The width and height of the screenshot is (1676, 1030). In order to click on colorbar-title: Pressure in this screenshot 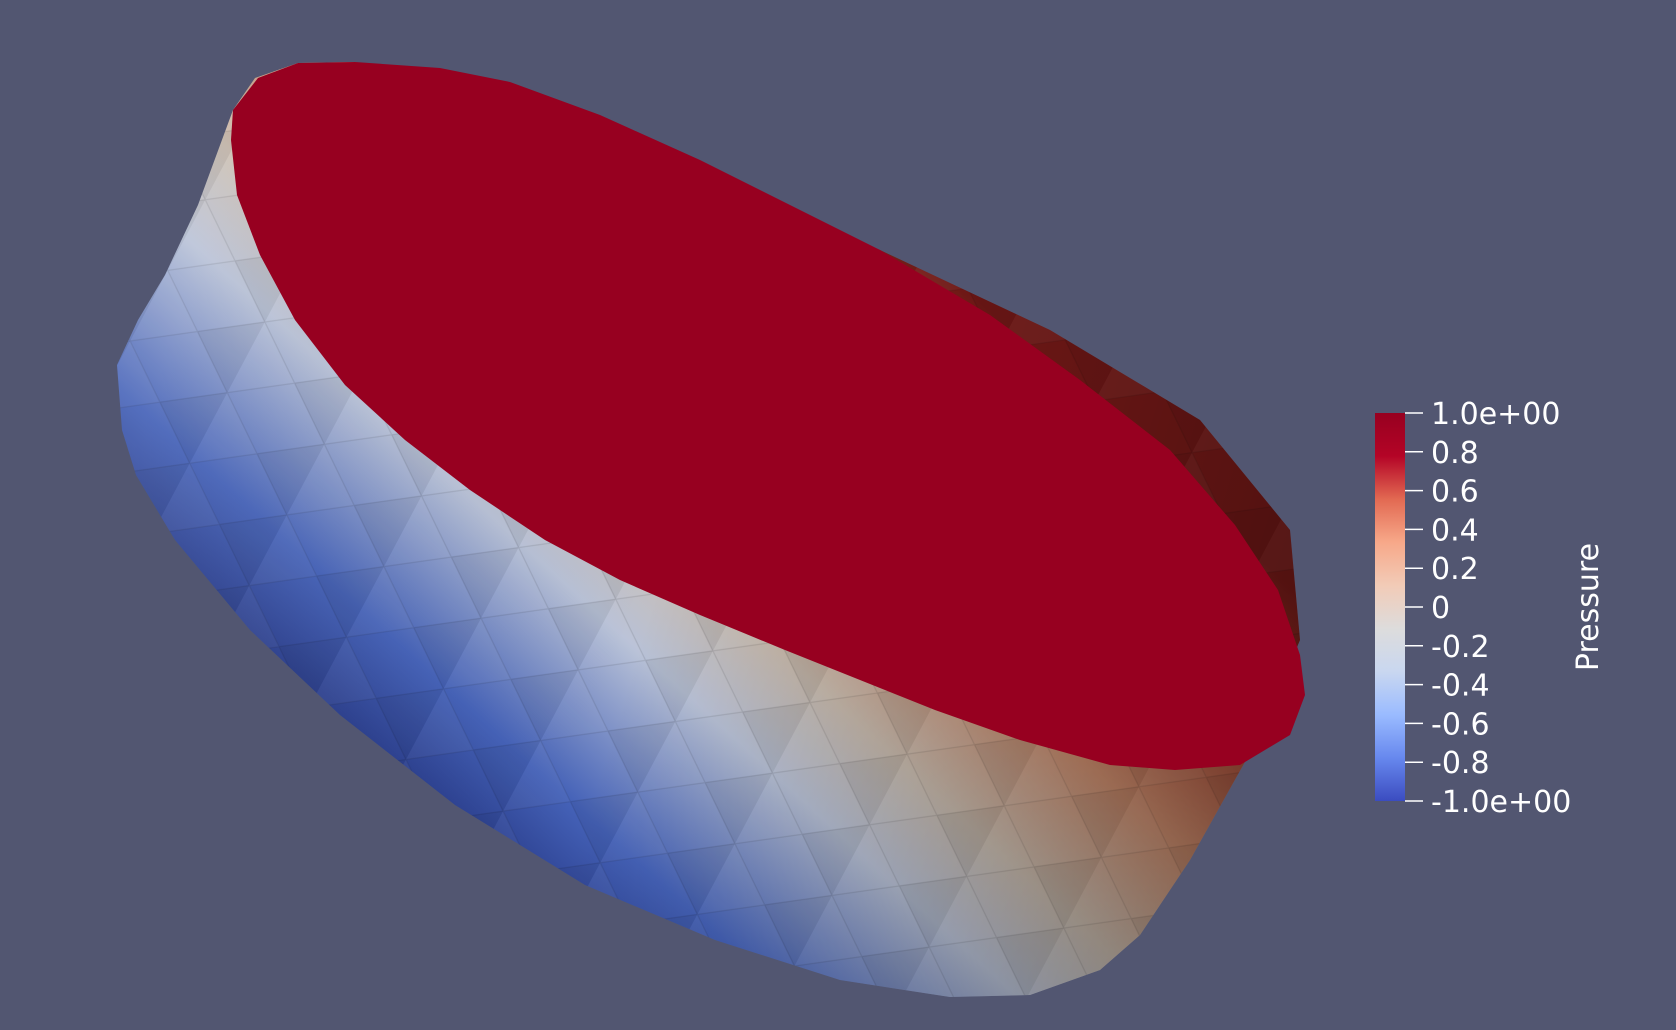, I will do `click(1588, 607)`.